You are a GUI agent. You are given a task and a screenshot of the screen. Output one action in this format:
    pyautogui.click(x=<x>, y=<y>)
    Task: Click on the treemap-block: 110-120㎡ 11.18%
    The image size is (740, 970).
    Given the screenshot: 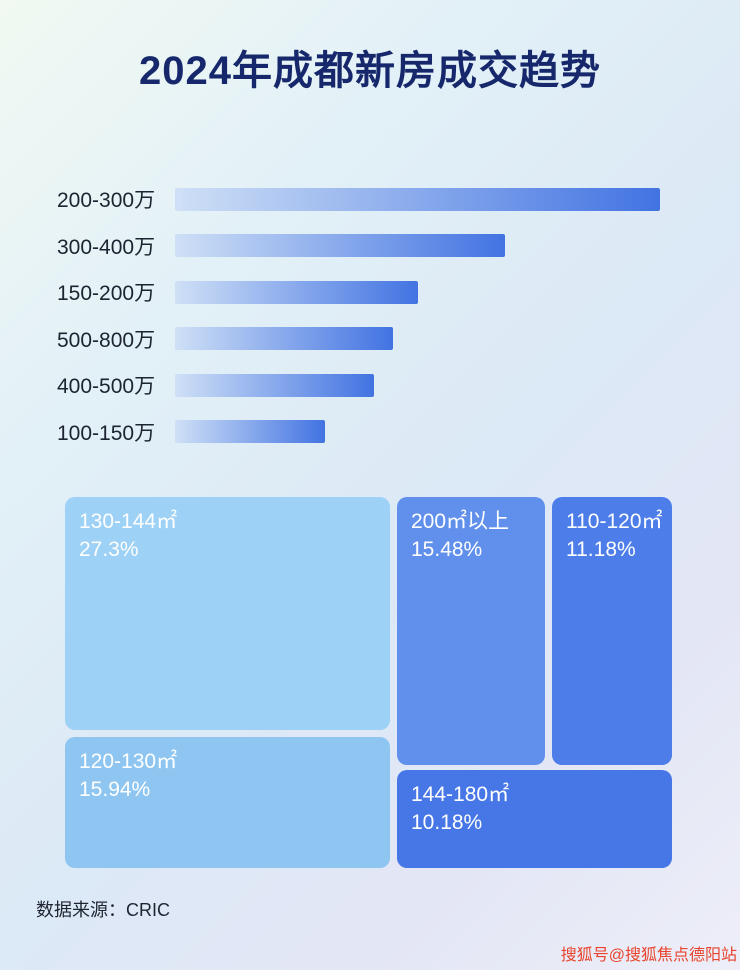 What is the action you would take?
    pyautogui.click(x=612, y=631)
    